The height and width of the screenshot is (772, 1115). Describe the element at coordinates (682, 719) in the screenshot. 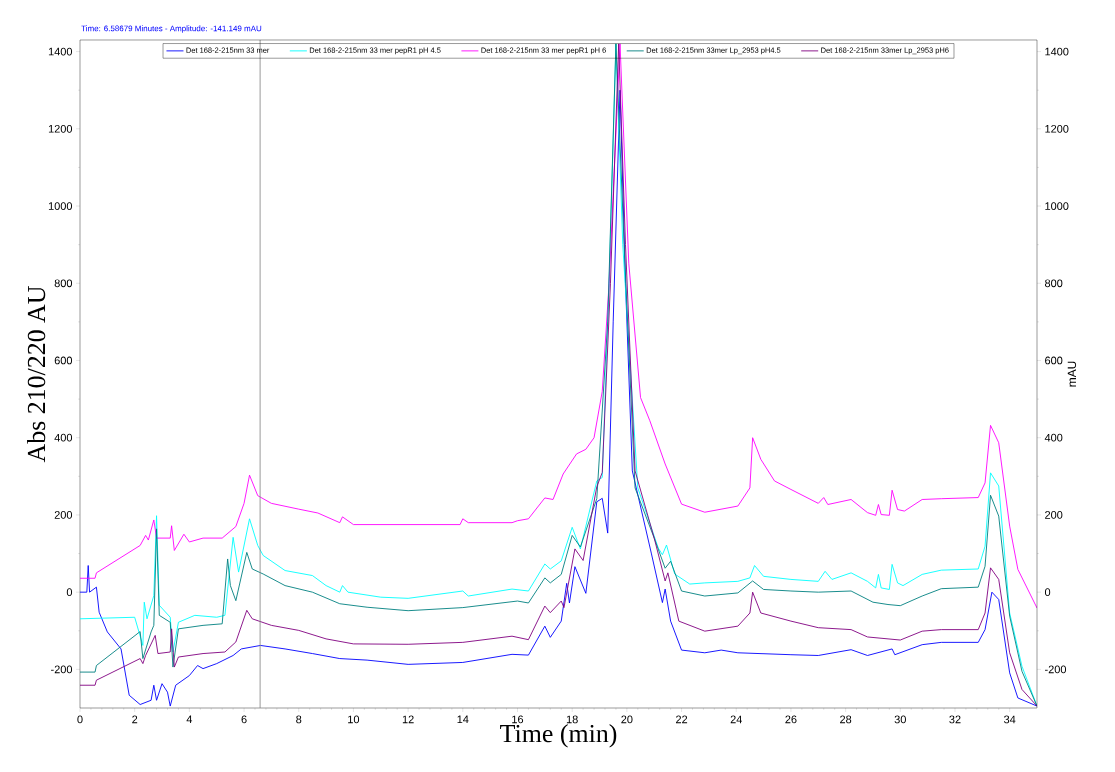

I see `x-tick-label: 22` at that location.